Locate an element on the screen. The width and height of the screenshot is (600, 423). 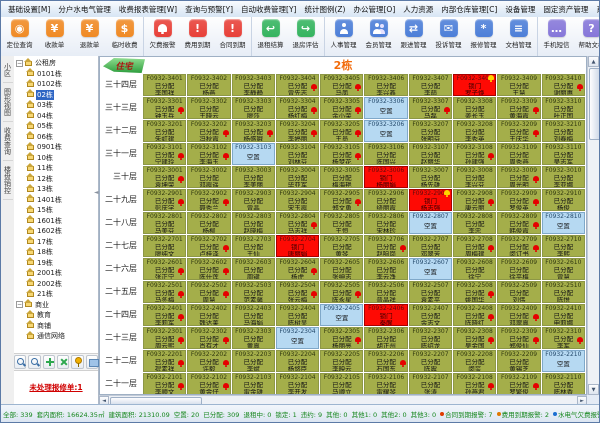
room-cell: F0932-2405 空置 is located at coordinates (342, 315).